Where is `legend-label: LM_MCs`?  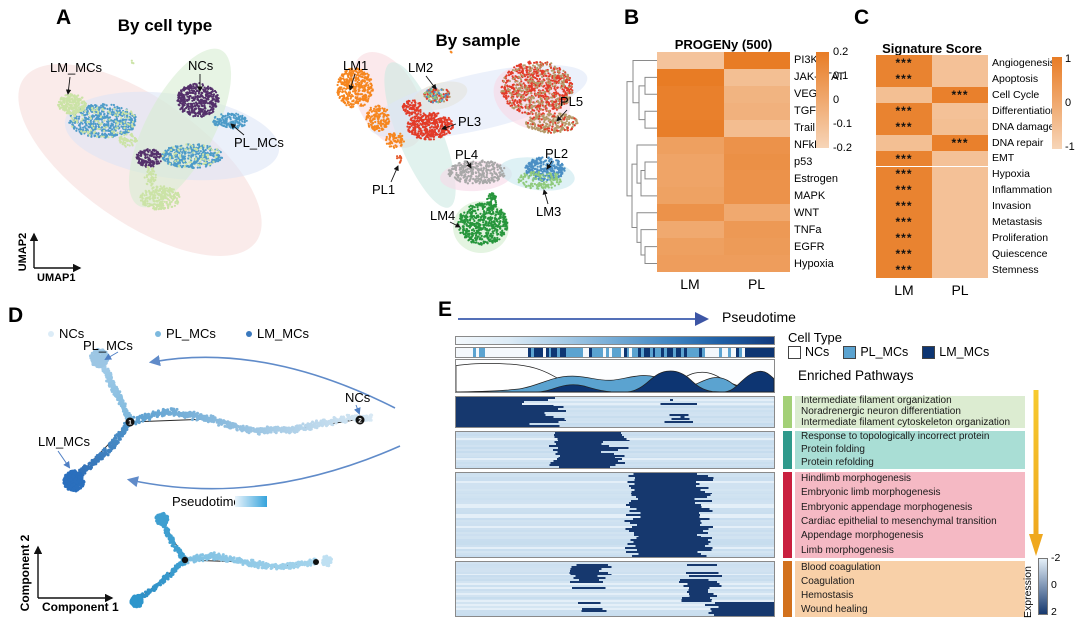
legend-label: LM_MCs is located at coordinates (283, 333).